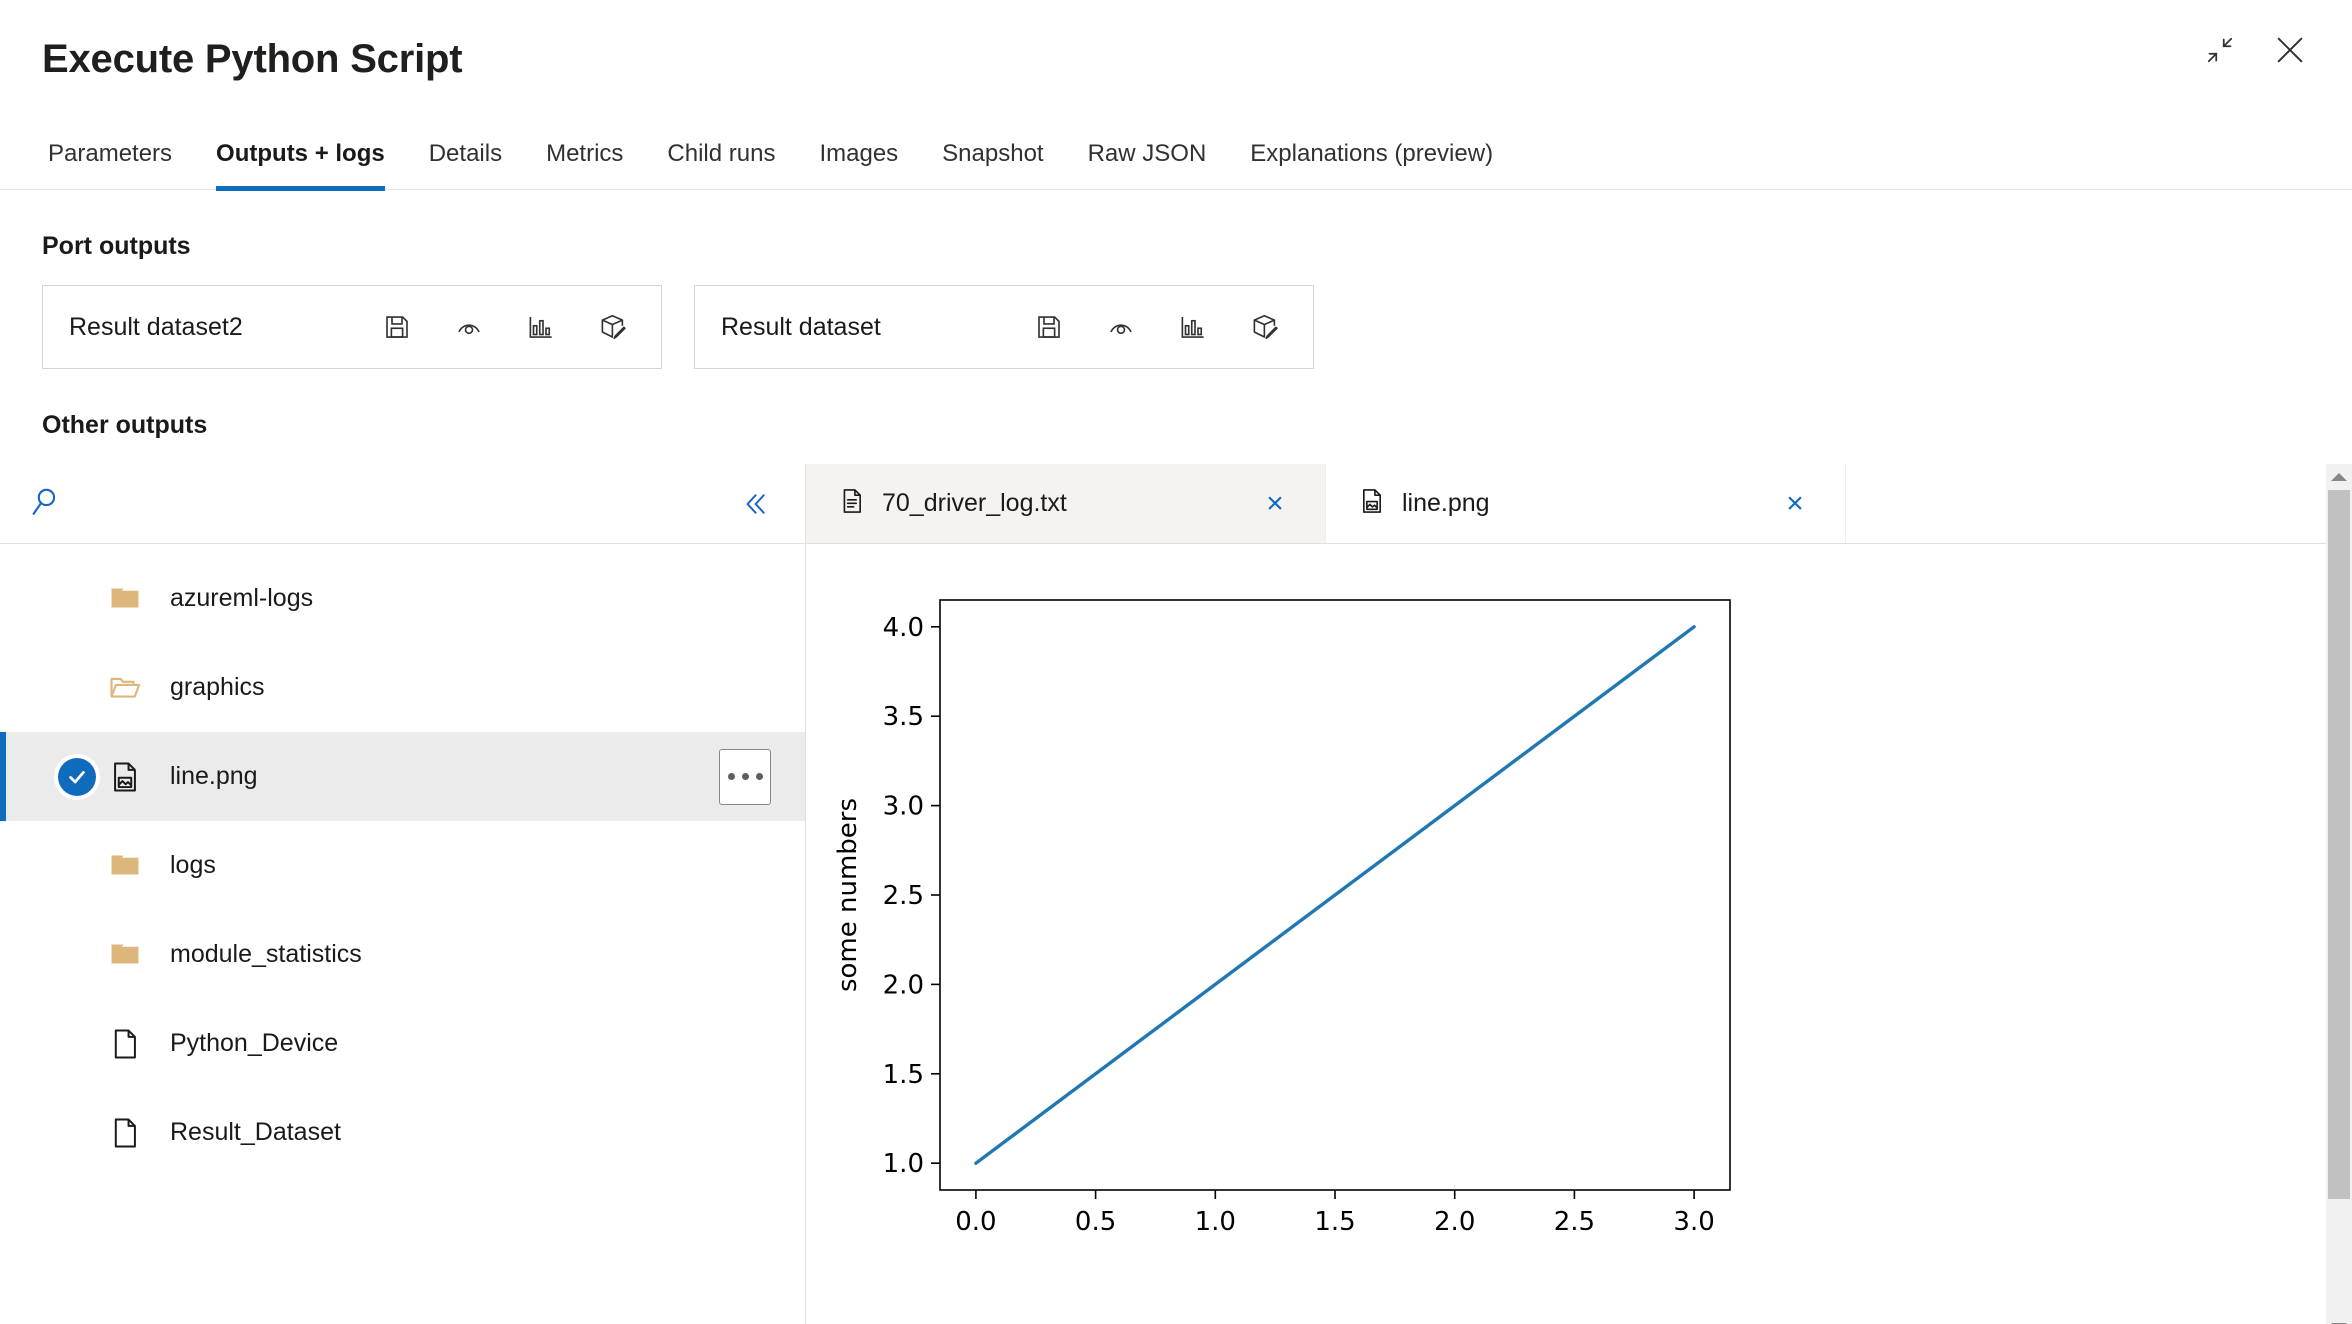 The width and height of the screenshot is (2352, 1324). I want to click on tab-label: Outputs + logs, so click(300, 153).